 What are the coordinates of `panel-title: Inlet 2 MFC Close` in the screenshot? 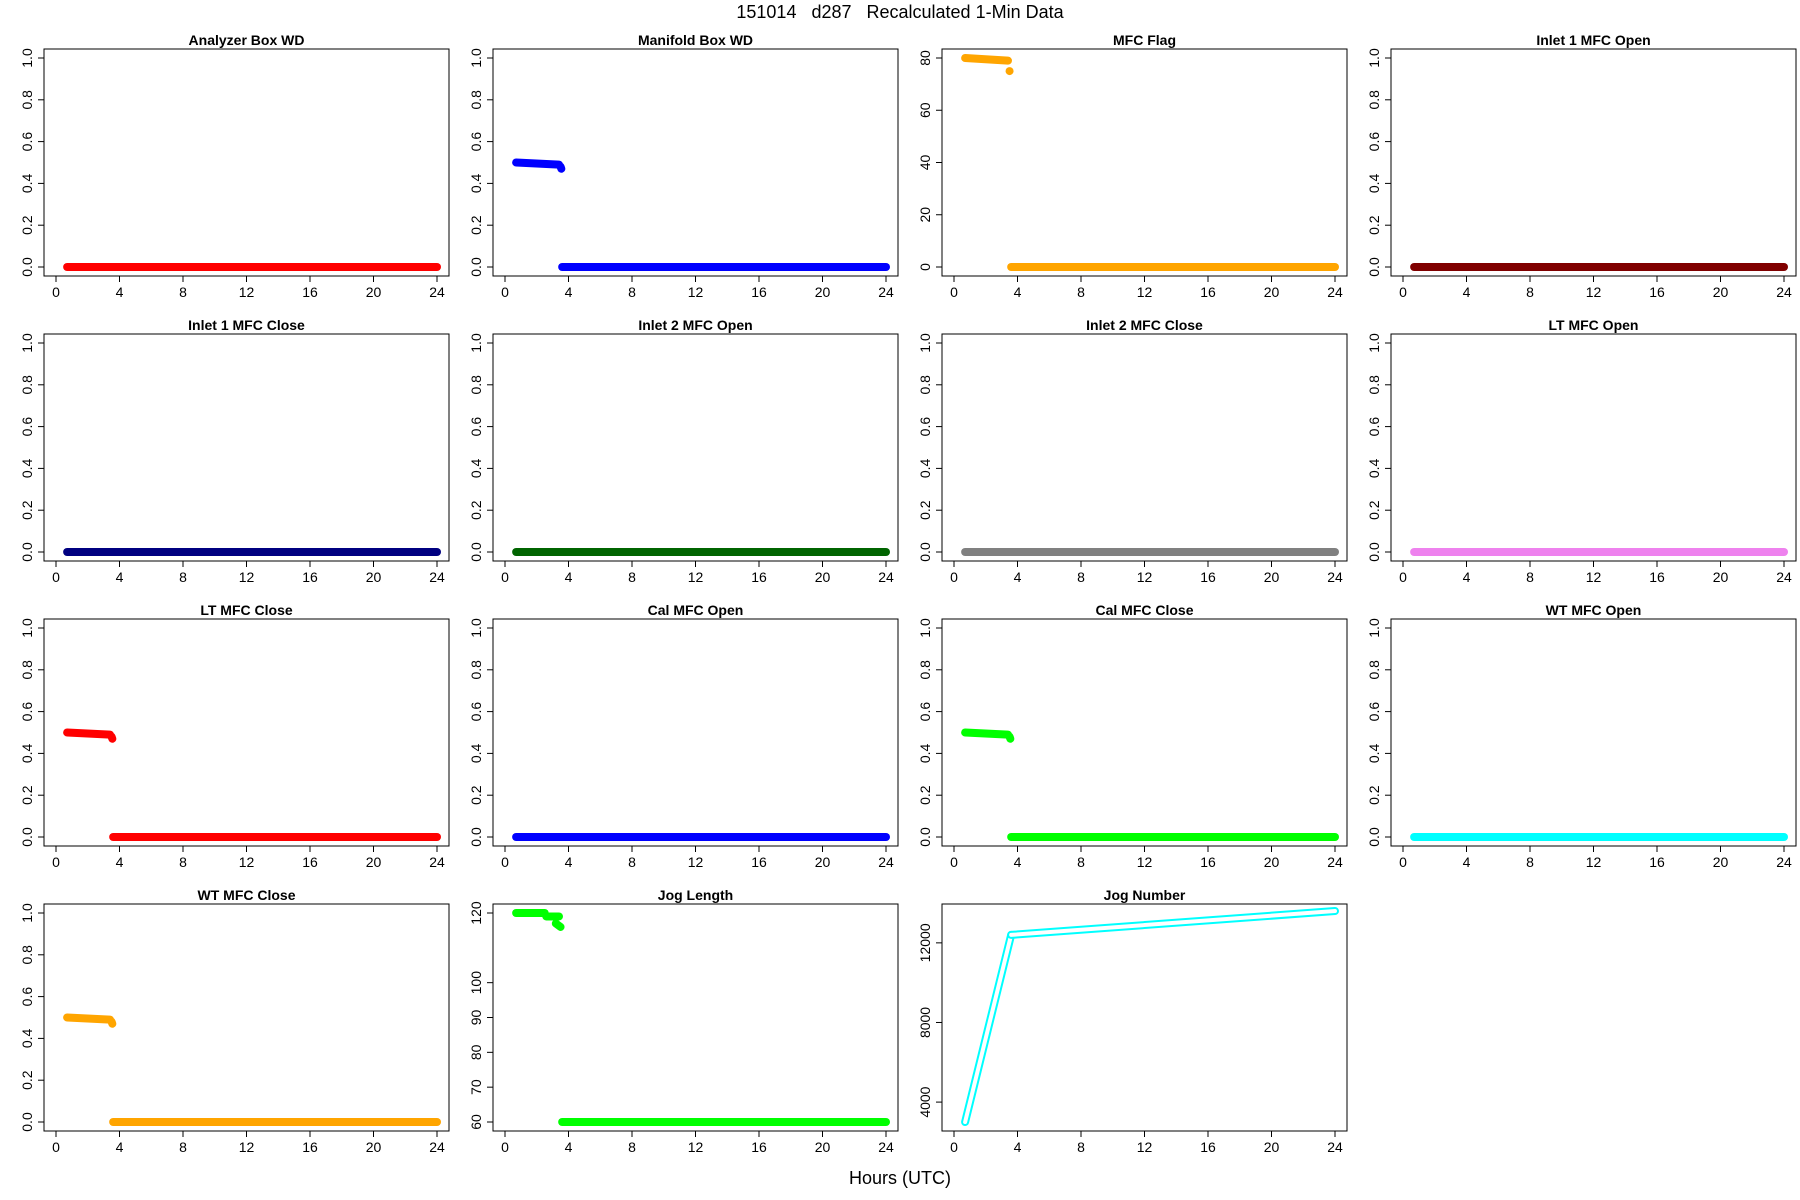 It's located at (1144, 325).